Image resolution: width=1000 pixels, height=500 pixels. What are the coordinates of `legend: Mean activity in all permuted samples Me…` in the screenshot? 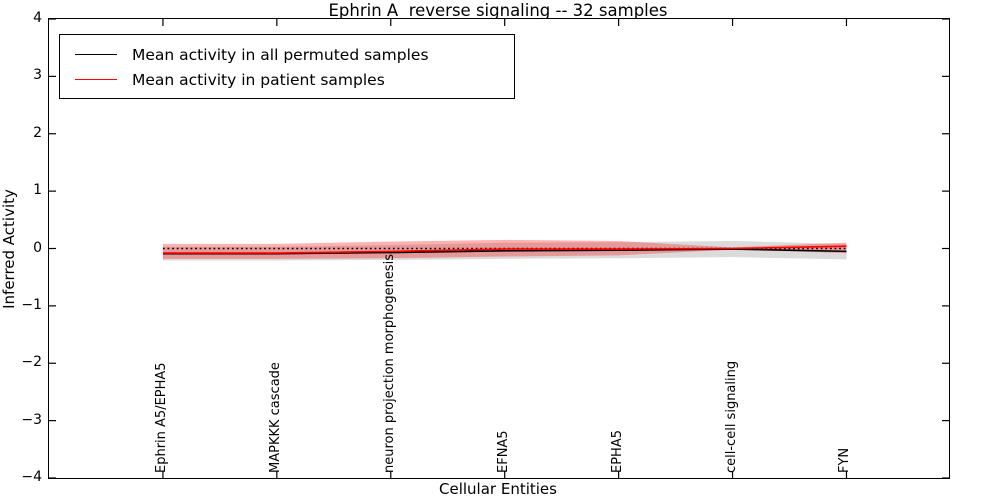 It's located at (287, 66).